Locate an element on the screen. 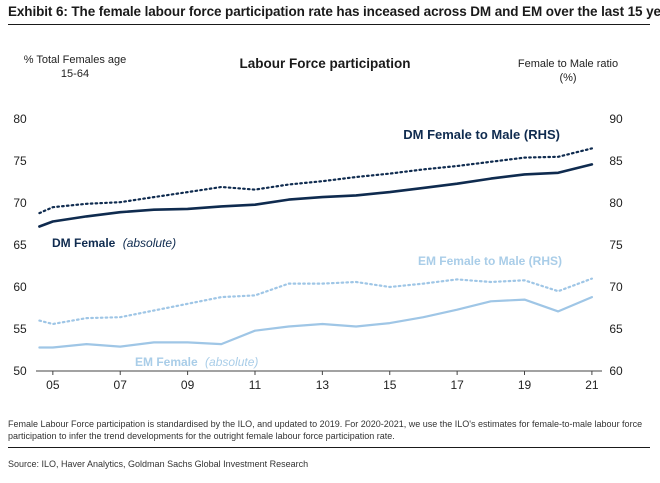 This screenshot has width=660, height=483. title-rule is located at coordinates (329, 24).